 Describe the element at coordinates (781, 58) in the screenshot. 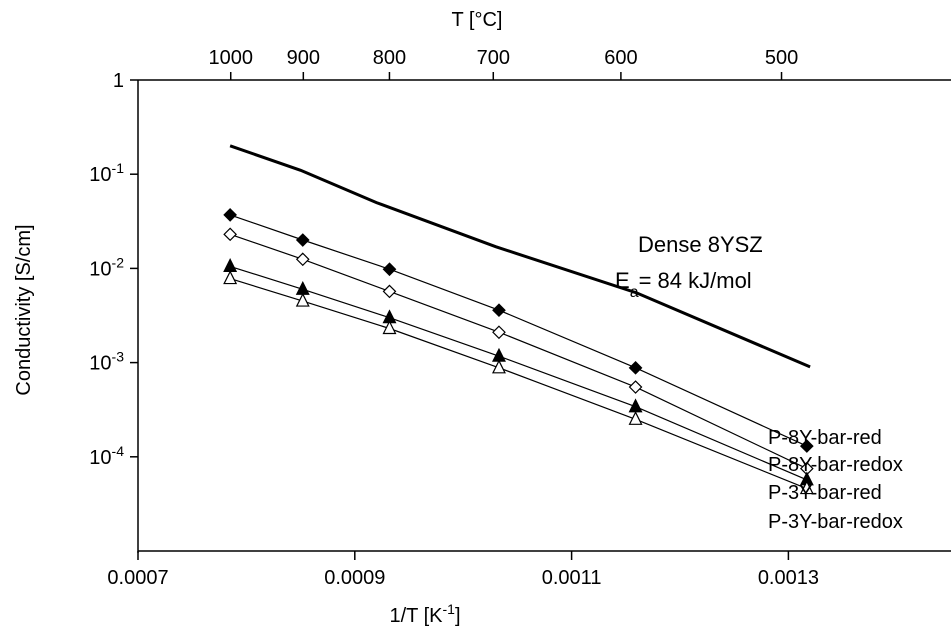

I see `top-tick-label-5: 500` at that location.